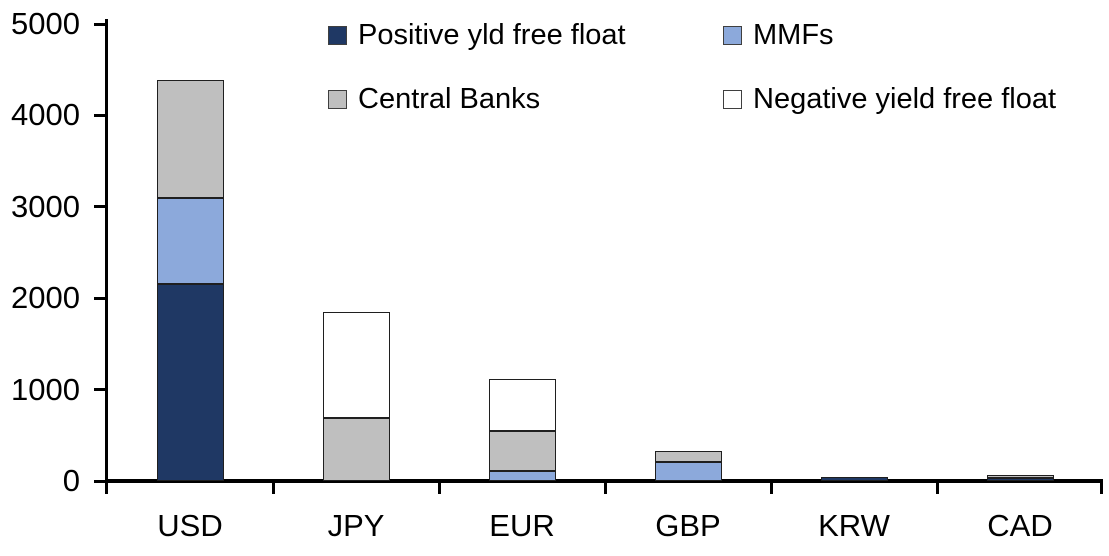 This screenshot has width=1109, height=556. What do you see at coordinates (337, 99) in the screenshot?
I see `legend-swatch-central-banks` at bounding box center [337, 99].